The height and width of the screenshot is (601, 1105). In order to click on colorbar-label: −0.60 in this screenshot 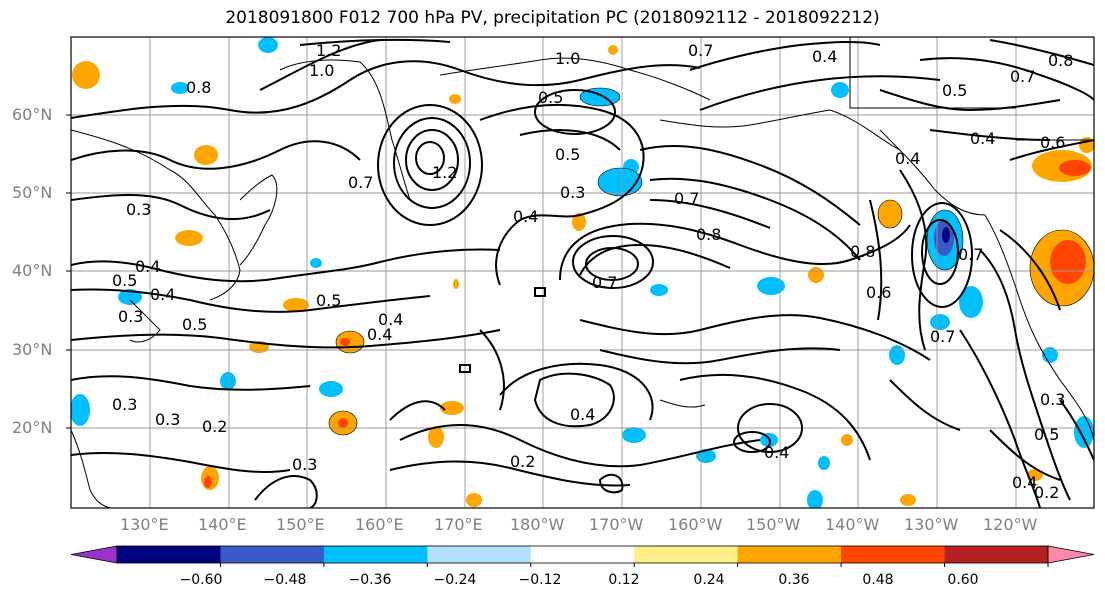, I will do `click(201, 580)`.